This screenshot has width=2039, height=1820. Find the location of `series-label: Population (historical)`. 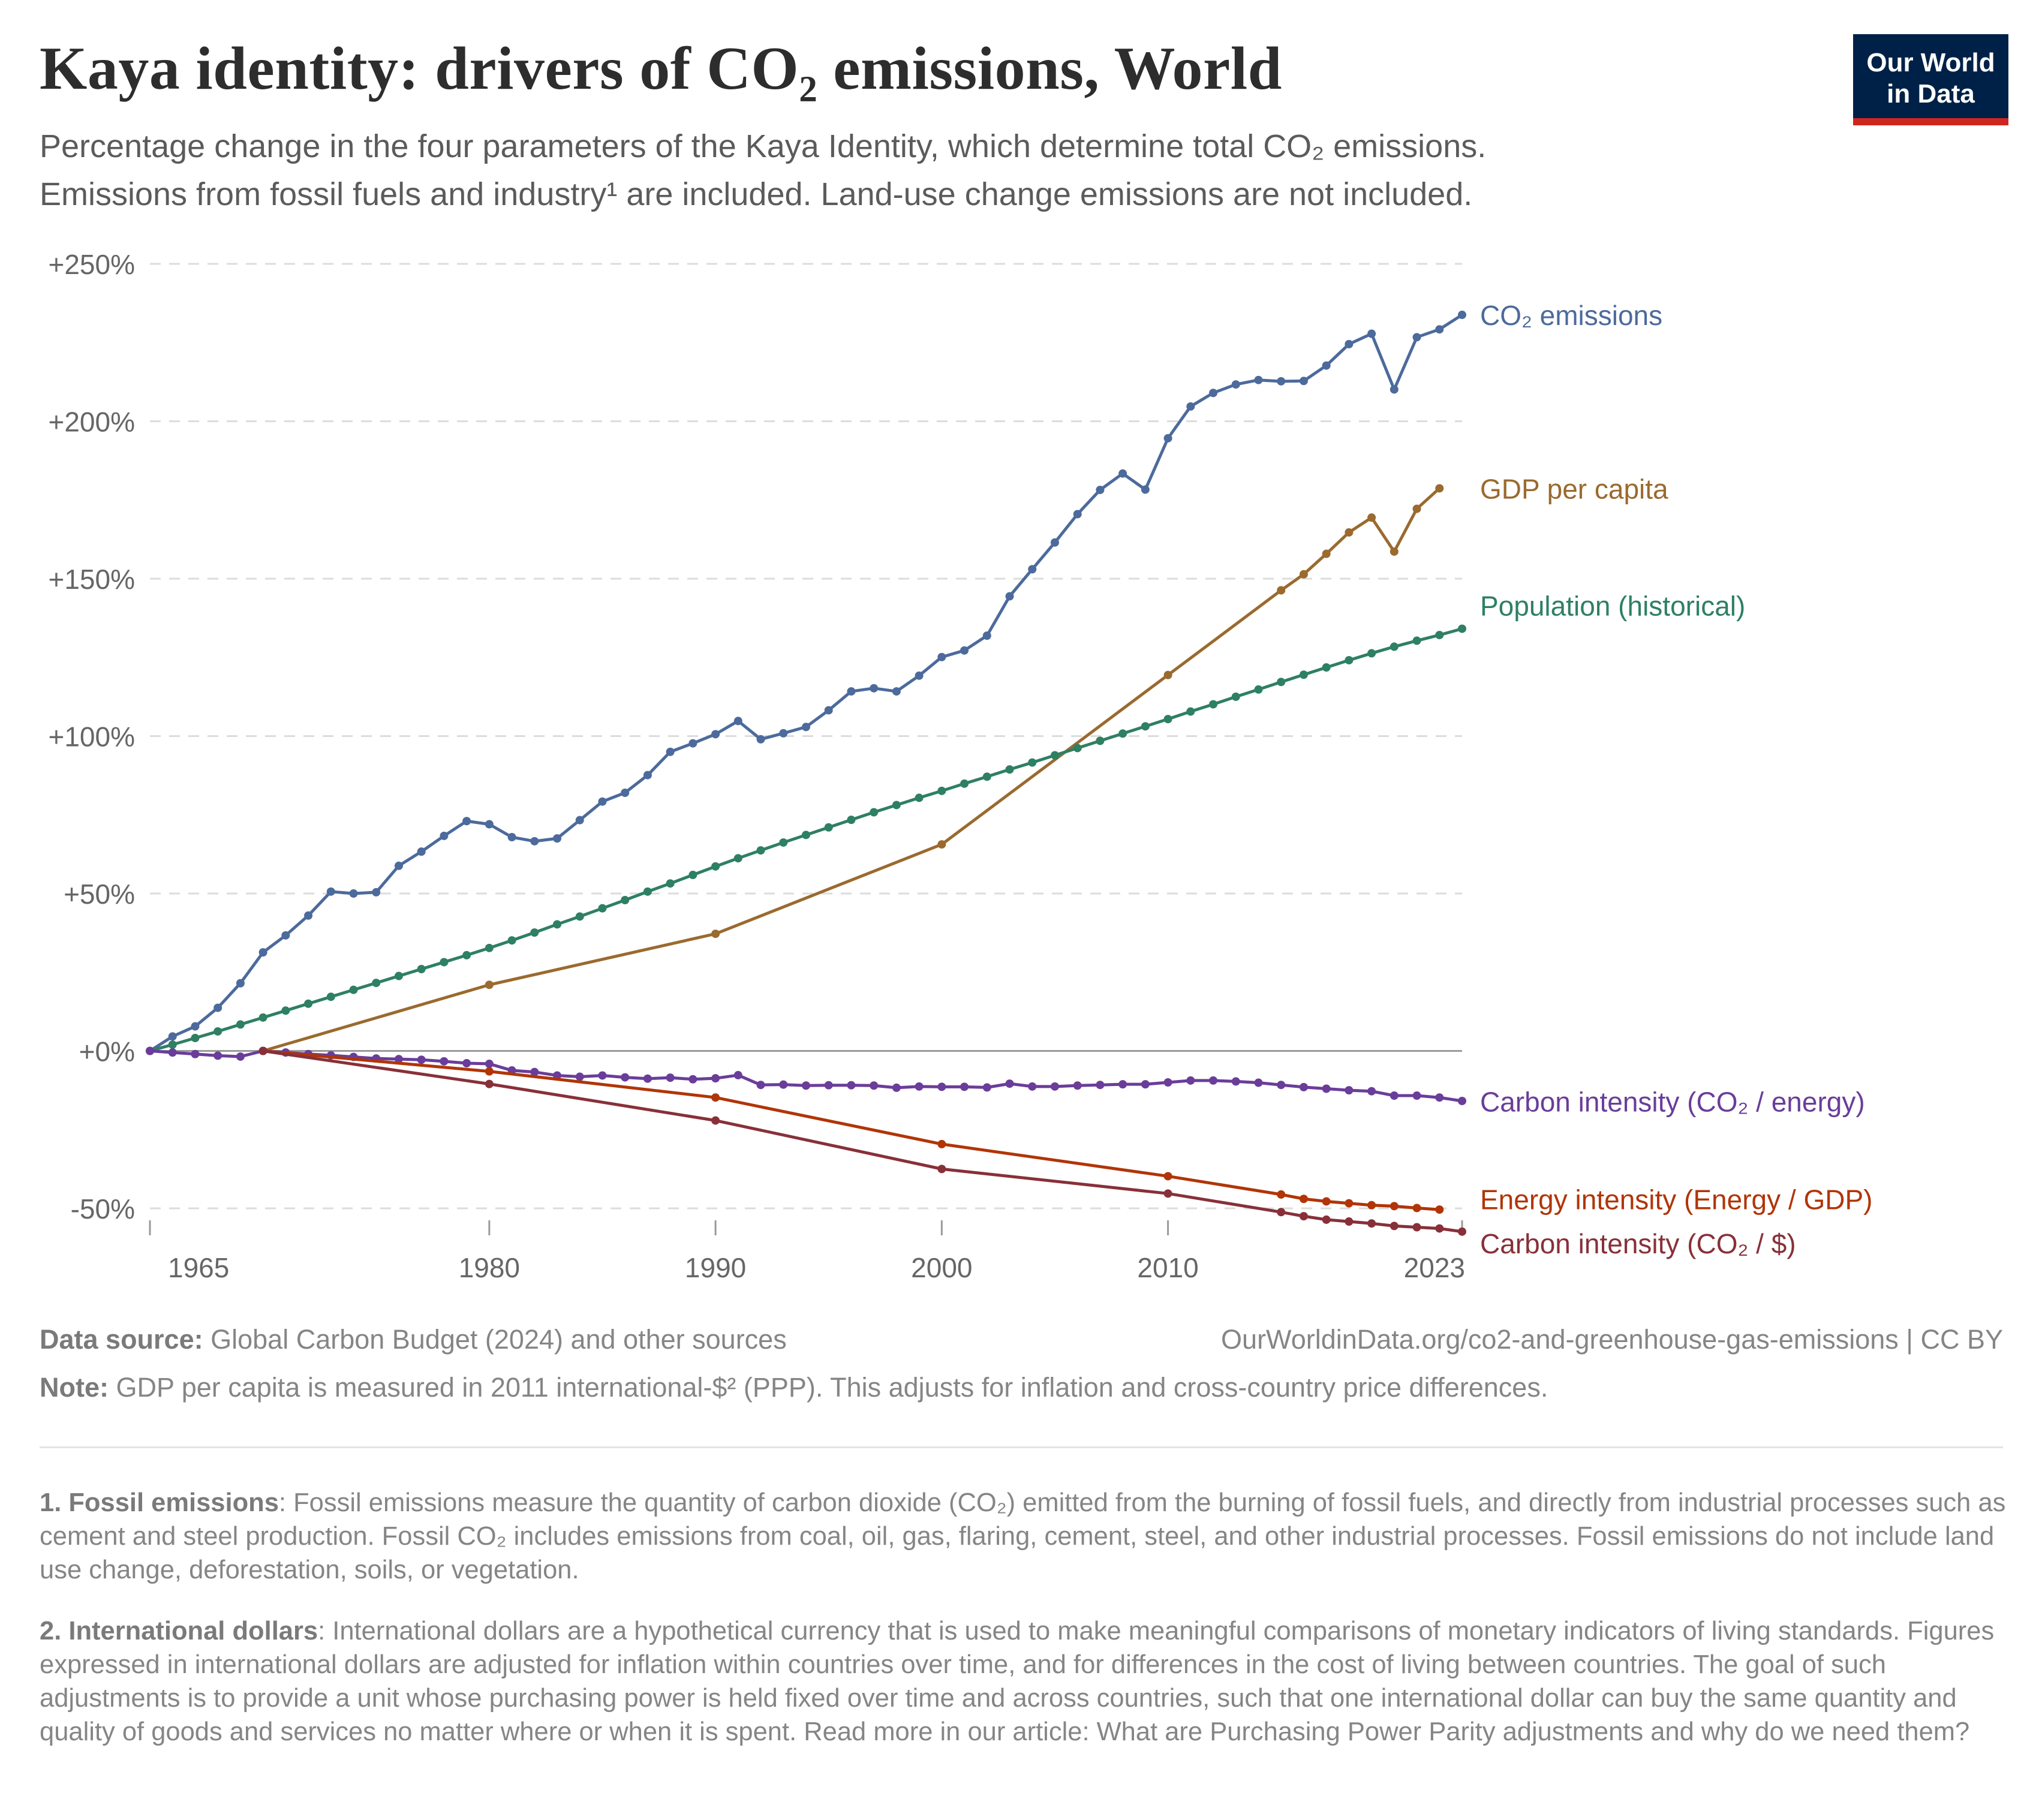

series-label: Population (historical) is located at coordinates (1612, 606).